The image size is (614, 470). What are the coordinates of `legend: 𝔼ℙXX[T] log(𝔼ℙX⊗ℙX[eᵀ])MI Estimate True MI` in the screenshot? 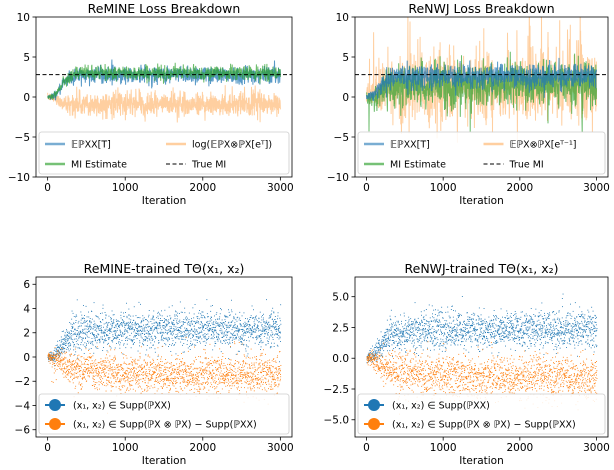 It's located at (164, 153).